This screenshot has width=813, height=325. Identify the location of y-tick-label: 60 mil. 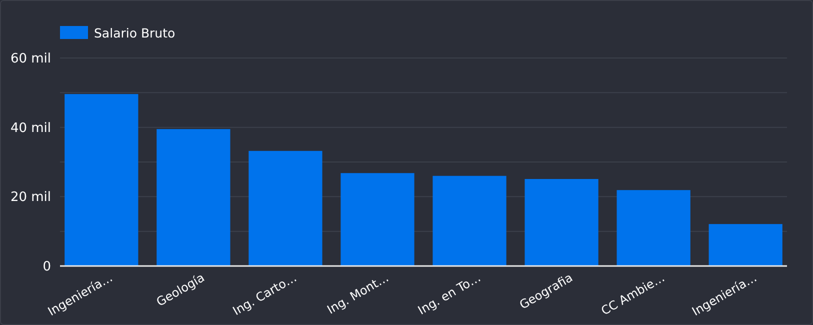
(30, 59).